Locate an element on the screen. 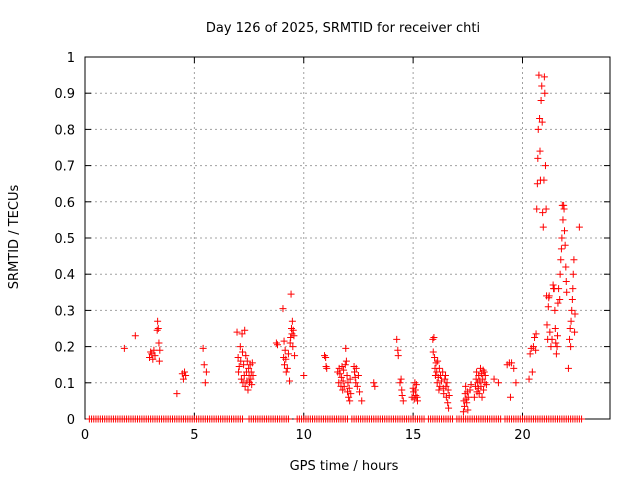 This screenshot has height=480, width=640. y-tick-label: 0.4 is located at coordinates (64, 275).